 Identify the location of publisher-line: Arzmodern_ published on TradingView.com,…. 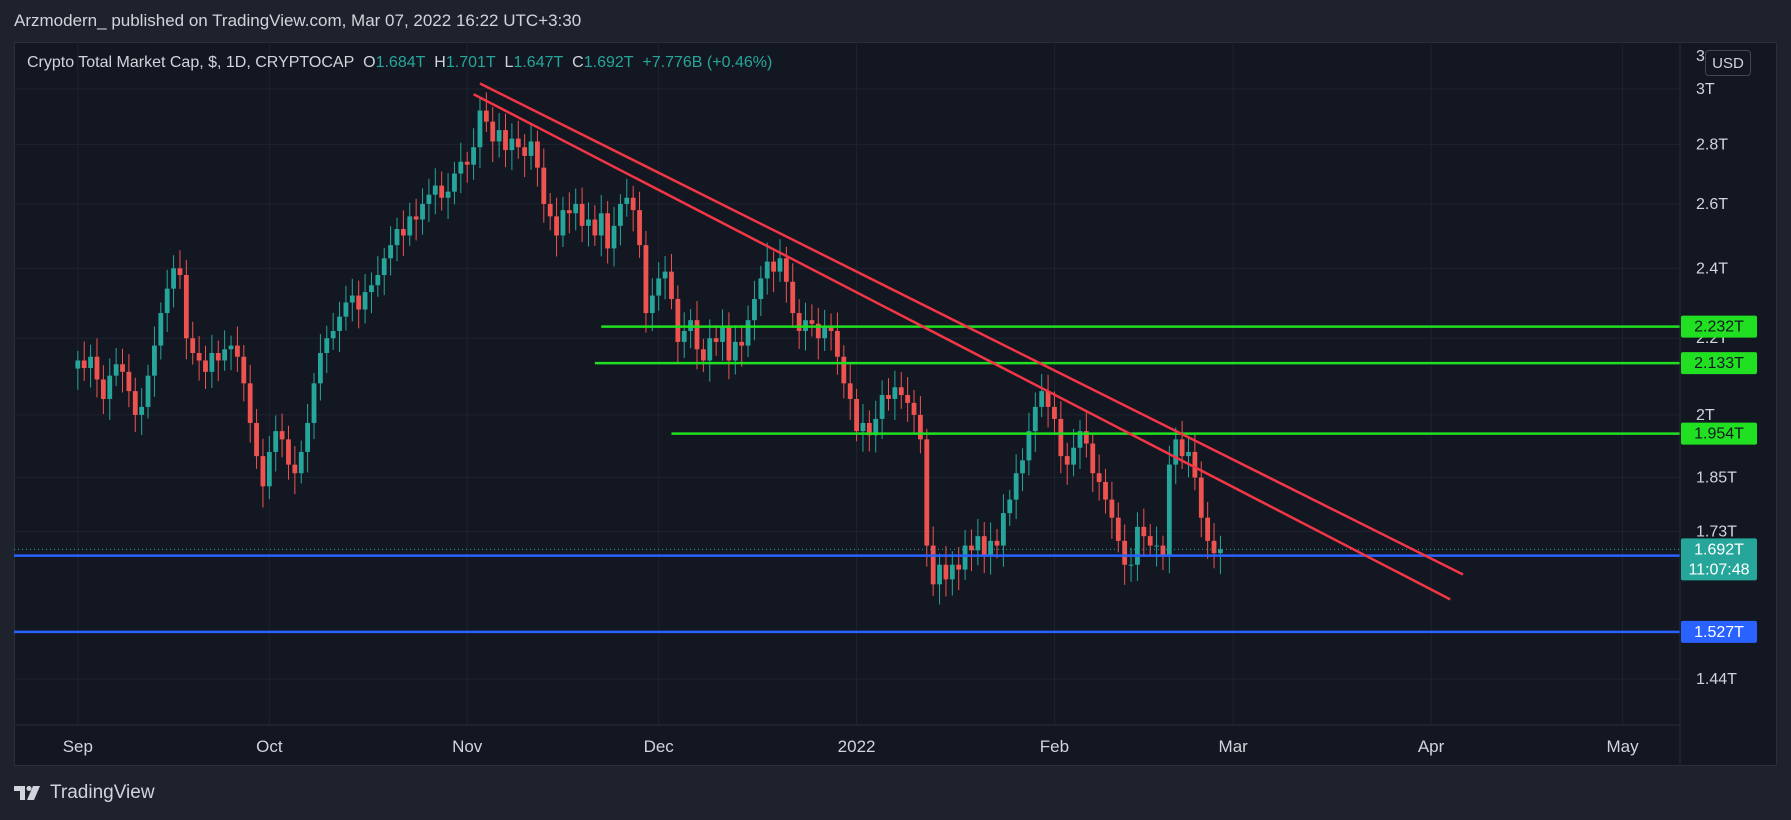
(298, 20).